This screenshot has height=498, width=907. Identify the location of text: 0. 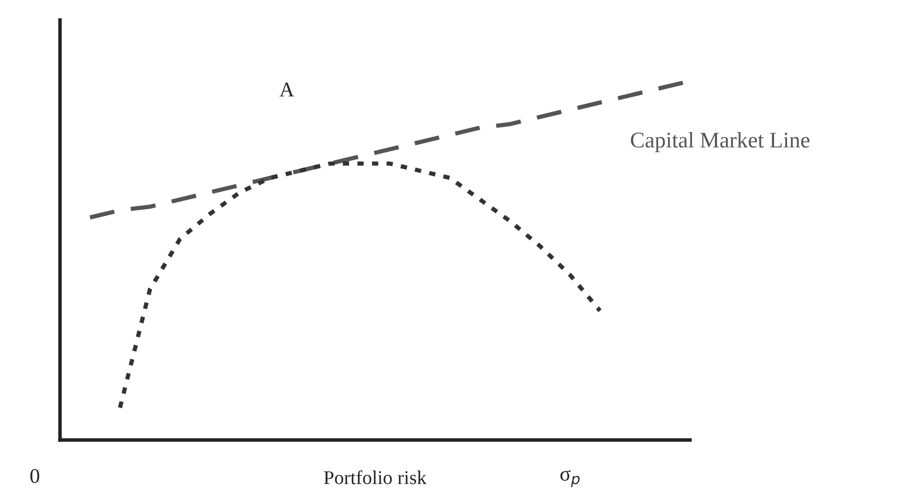
(35, 476).